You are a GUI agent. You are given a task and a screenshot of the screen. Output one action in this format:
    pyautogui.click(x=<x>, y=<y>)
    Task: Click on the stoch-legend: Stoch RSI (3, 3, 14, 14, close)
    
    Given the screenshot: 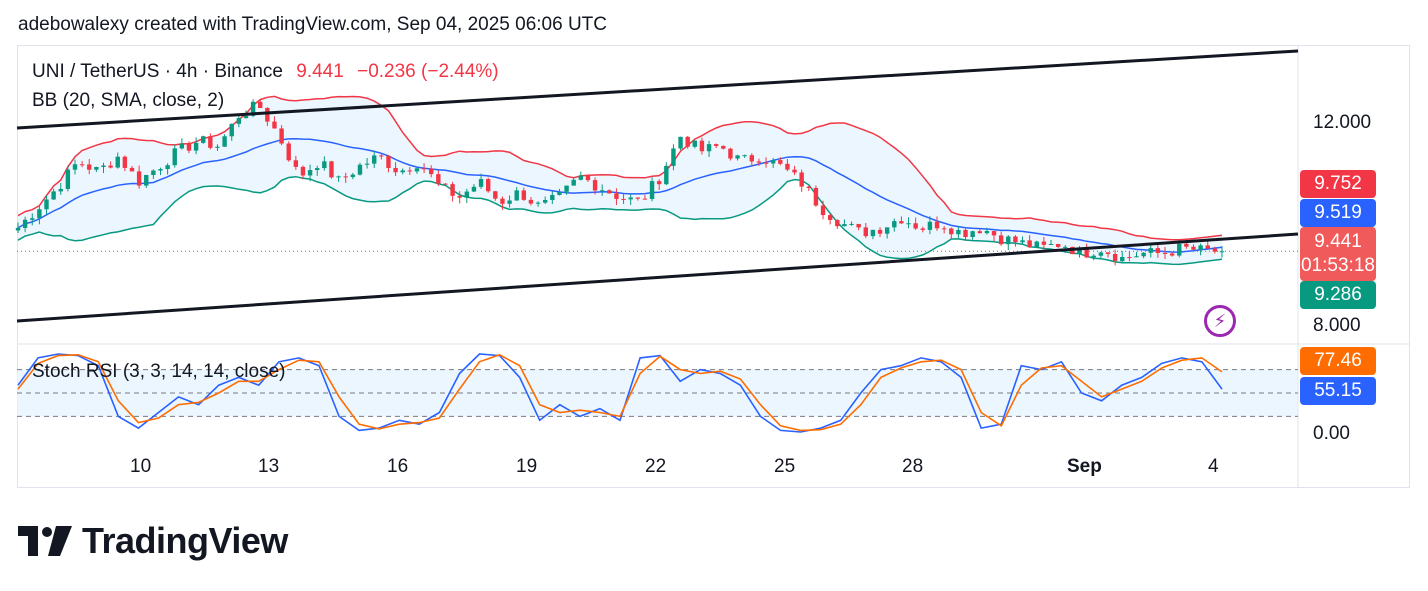 What is the action you would take?
    pyautogui.click(x=159, y=371)
    